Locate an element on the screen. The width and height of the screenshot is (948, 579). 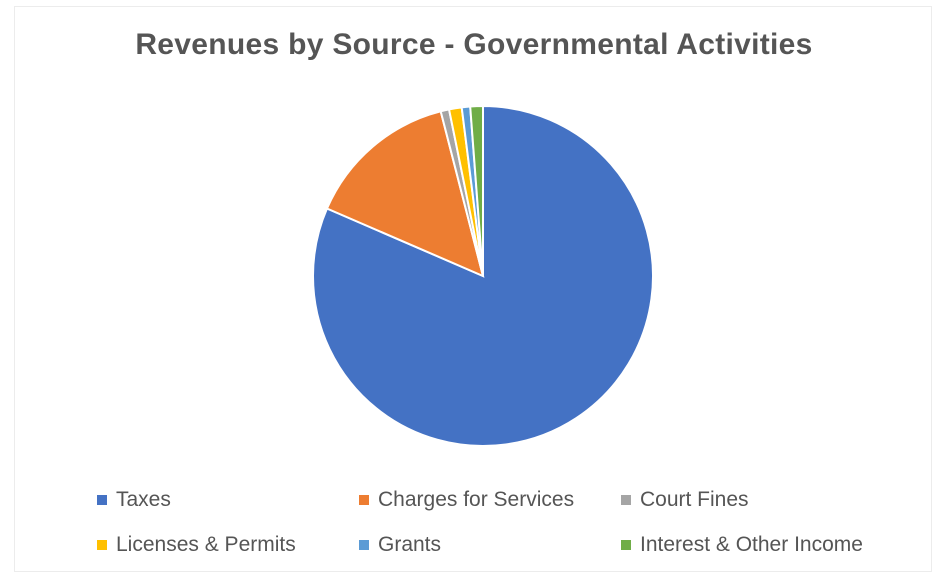
pie-slice-interest-other-income is located at coordinates (476, 190).